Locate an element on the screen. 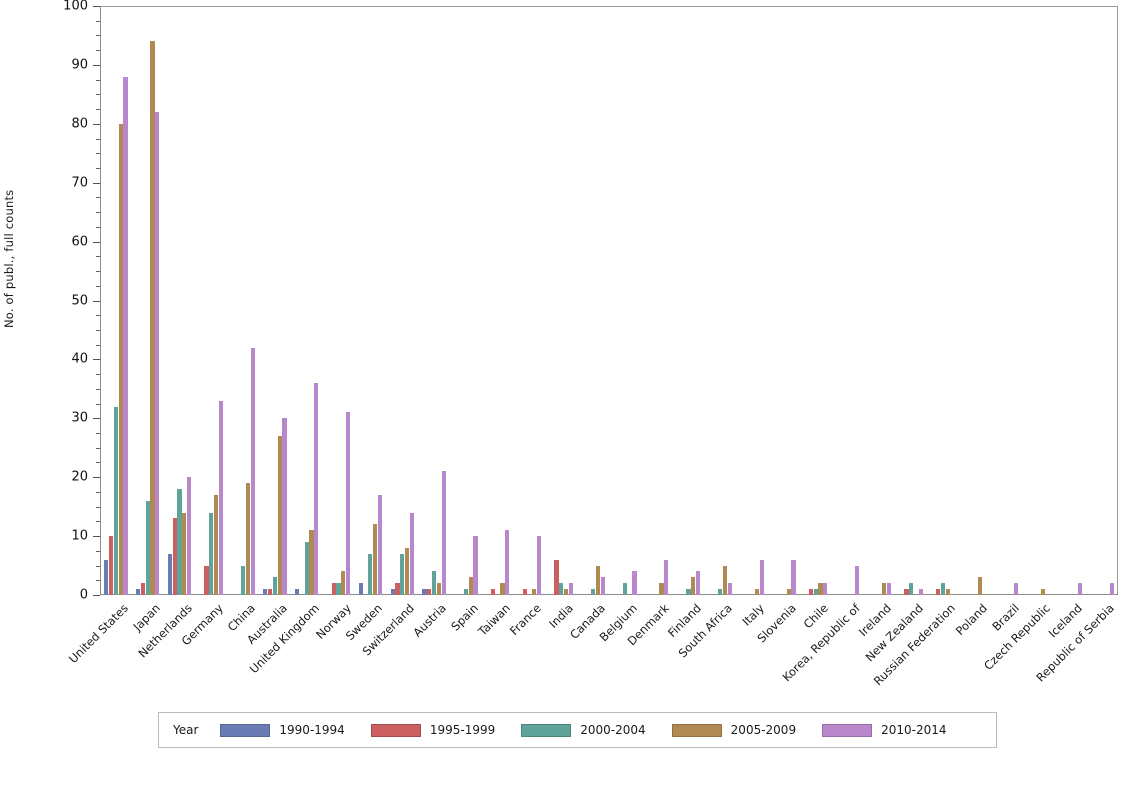 The height and width of the screenshot is (795, 1134). y-axis-title: No. of publ., full counts is located at coordinates (9, 258).